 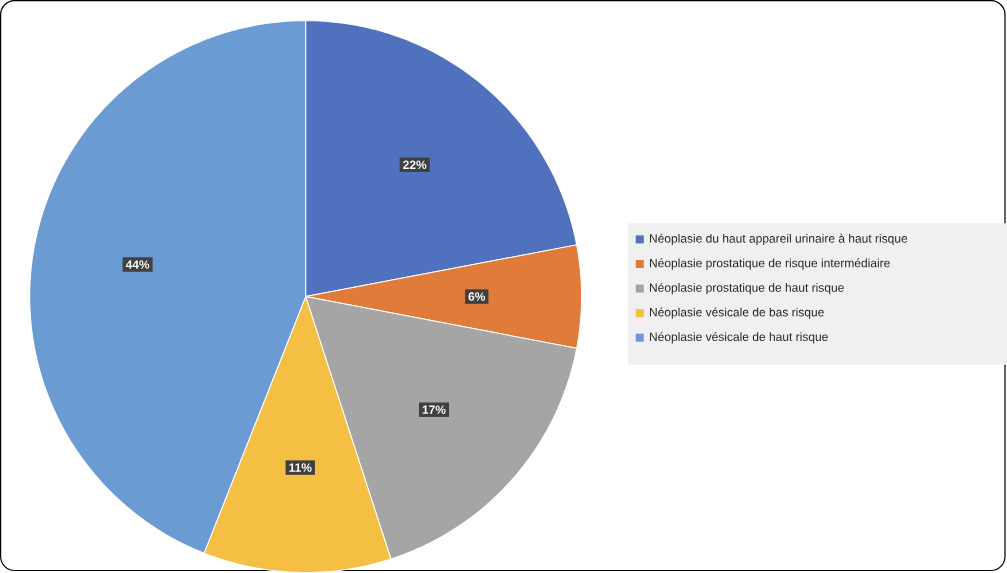 I want to click on legend-label: Néoplasie prostatique de risque intermédiaire, so click(x=769, y=264).